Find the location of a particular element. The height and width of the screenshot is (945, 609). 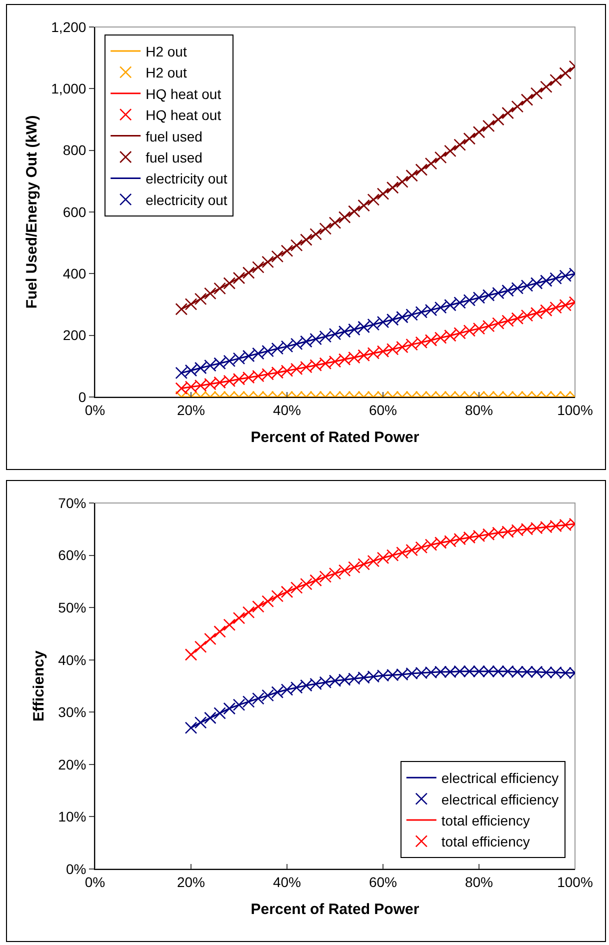

y-tick-label: 0% is located at coordinates (76, 868).